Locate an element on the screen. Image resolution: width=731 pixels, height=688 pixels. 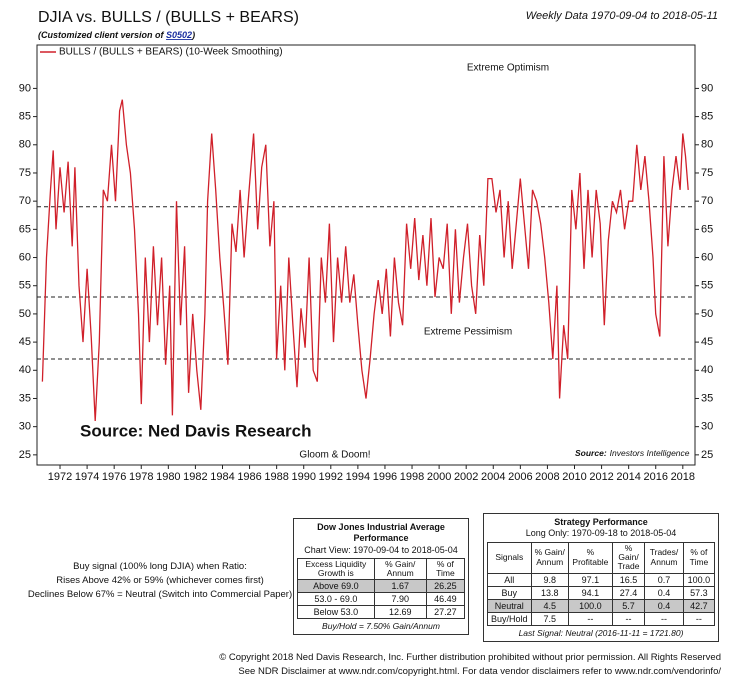
x-tick-label: 2012 is located at coordinates (601, 477).